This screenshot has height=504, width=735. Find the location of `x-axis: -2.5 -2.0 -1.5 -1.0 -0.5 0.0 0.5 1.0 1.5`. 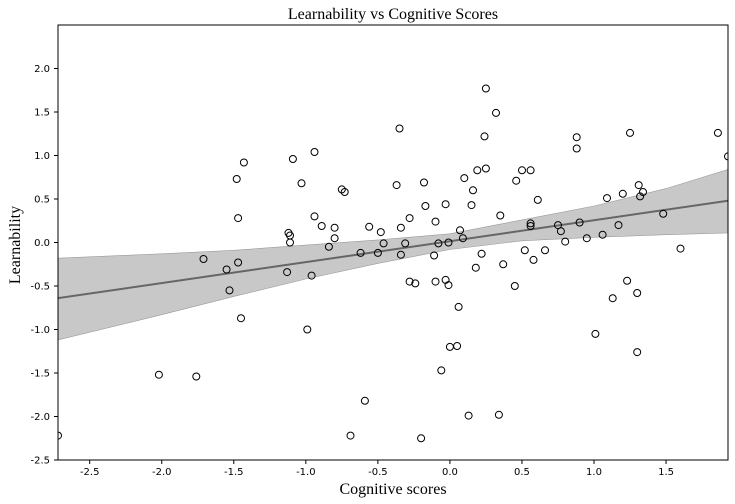

x-axis: -2.5 -2.0 -1.5 -1.0 -0.5 0.0 0.5 1.0 1.5 is located at coordinates (377, 469).